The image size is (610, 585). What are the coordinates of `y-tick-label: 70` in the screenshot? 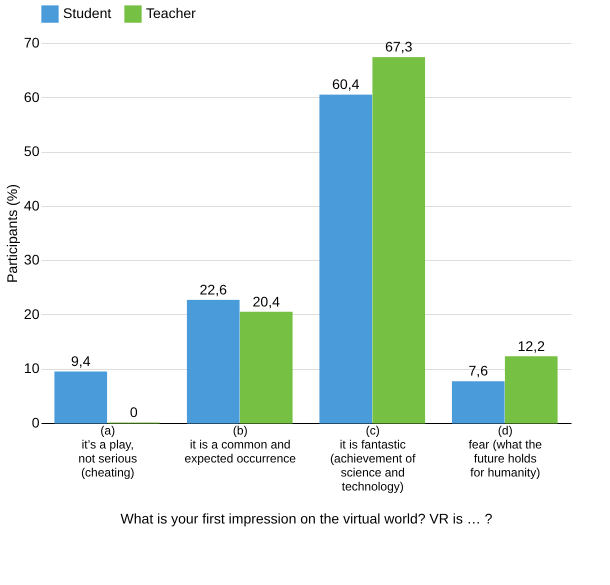 It's located at (32, 42).